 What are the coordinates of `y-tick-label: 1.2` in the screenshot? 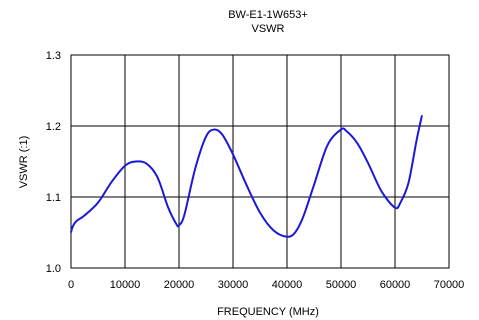 It's located at (53, 127).